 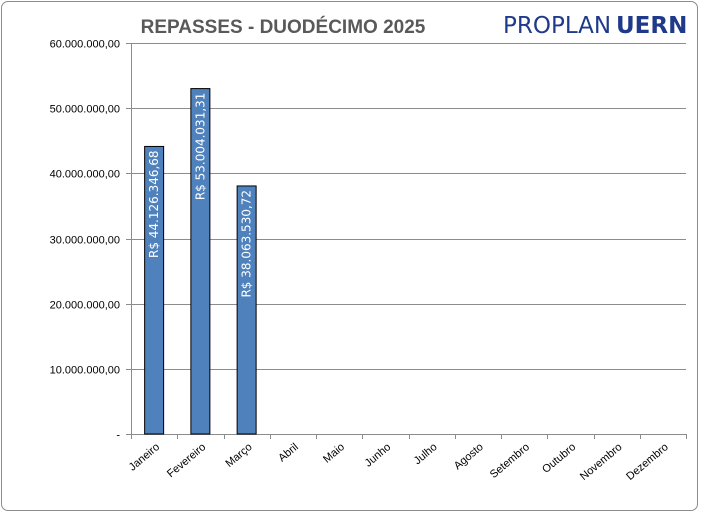 What do you see at coordinates (85, 175) in the screenshot?
I see `y-tick-label: 40.000.000,00` at bounding box center [85, 175].